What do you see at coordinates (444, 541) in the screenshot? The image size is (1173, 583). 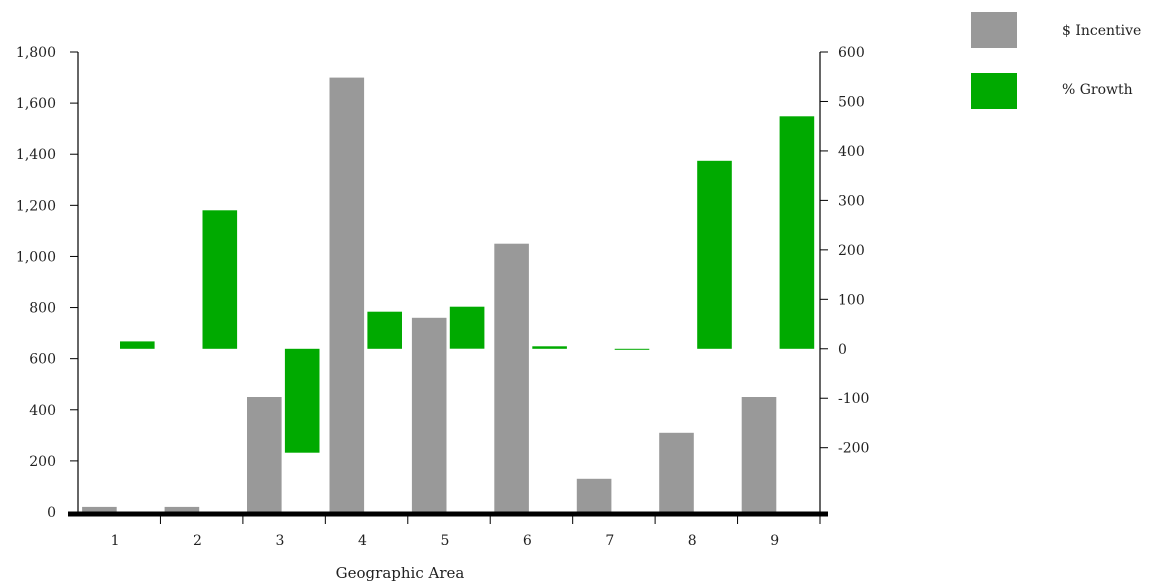 I see `x-tick-label: 5` at bounding box center [444, 541].